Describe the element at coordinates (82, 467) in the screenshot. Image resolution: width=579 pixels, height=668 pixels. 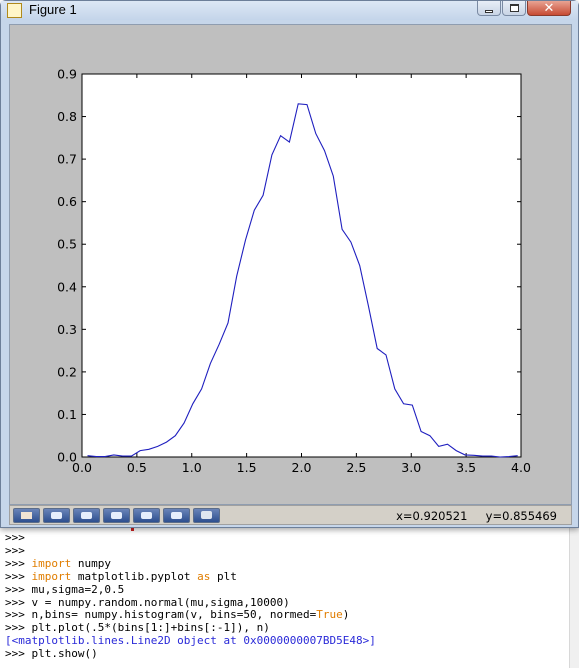
I see `x-tick-label: 0.0` at that location.